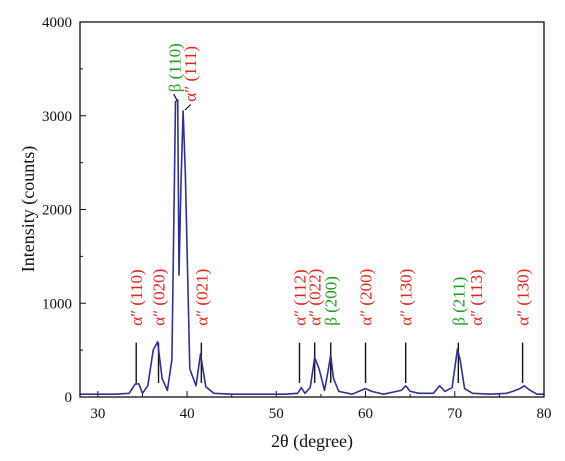 The width and height of the screenshot is (565, 461). What do you see at coordinates (331, 301) in the screenshot?
I see `peak-label: β (200)` at bounding box center [331, 301].